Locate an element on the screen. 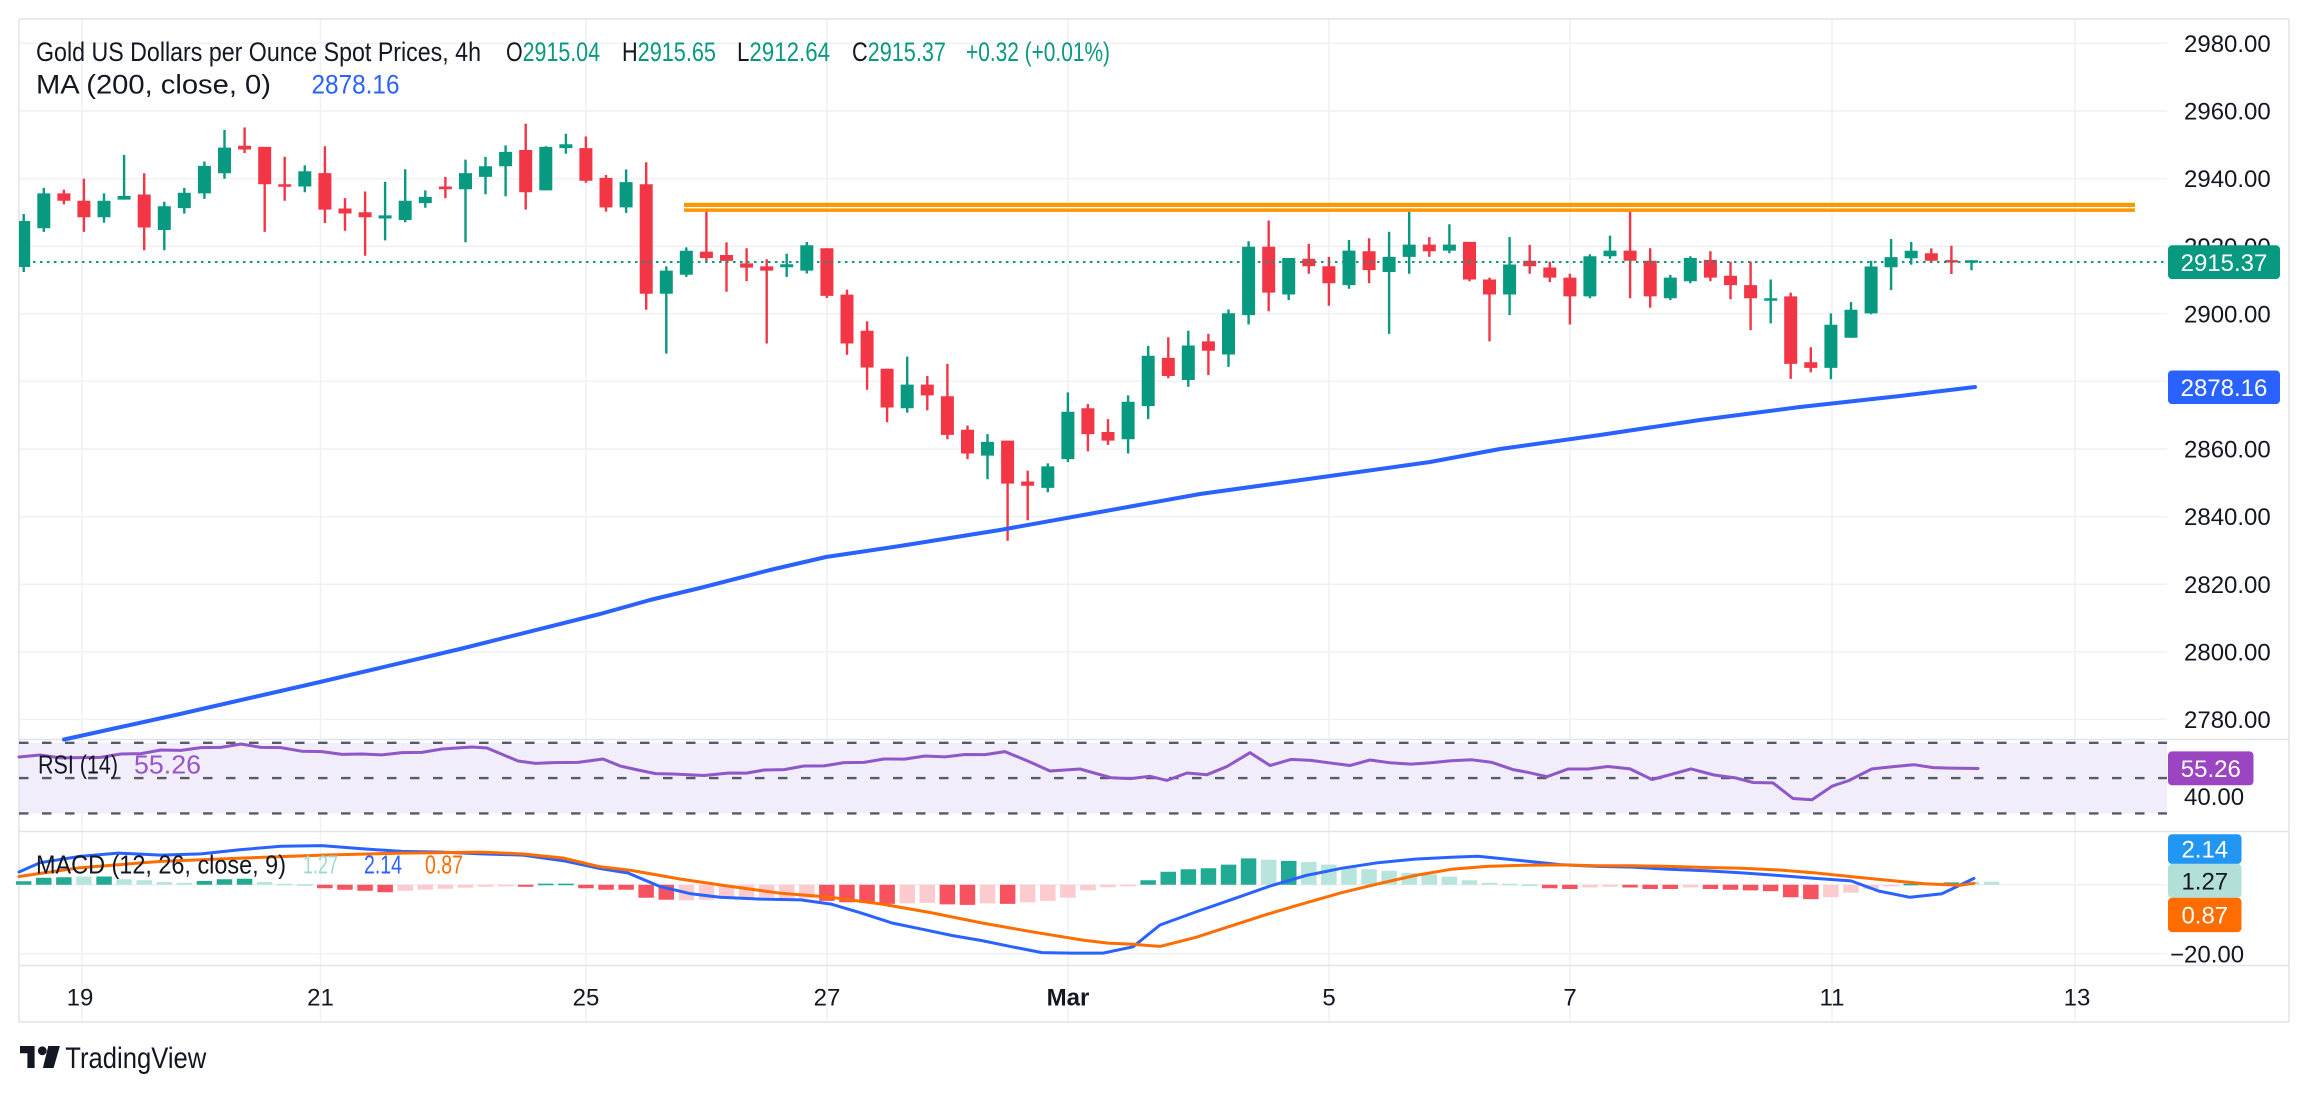 The image size is (2308, 1097). svg-text: 2980.00 is located at coordinates (2227, 44).